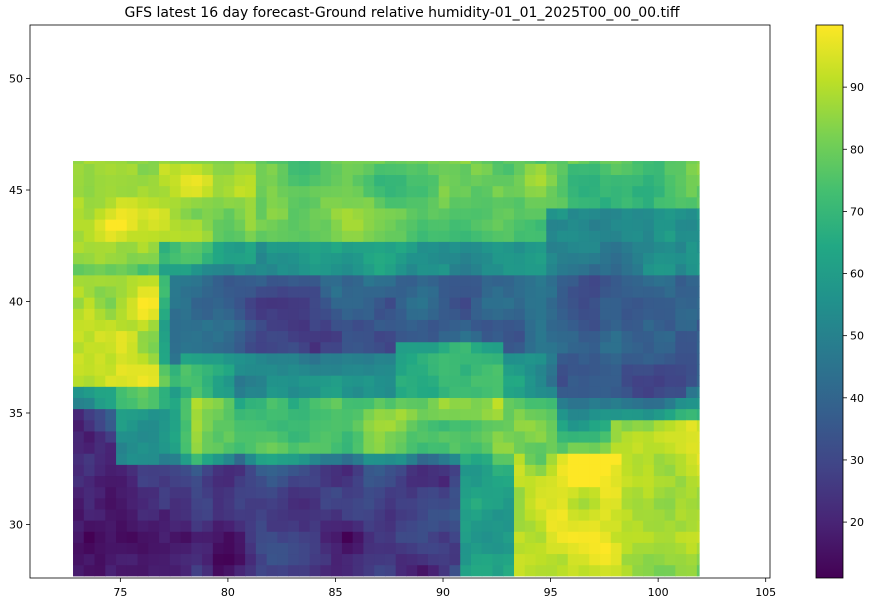  Describe the element at coordinates (857, 149) in the screenshot. I see `colorbar-tick-label: 80` at that location.